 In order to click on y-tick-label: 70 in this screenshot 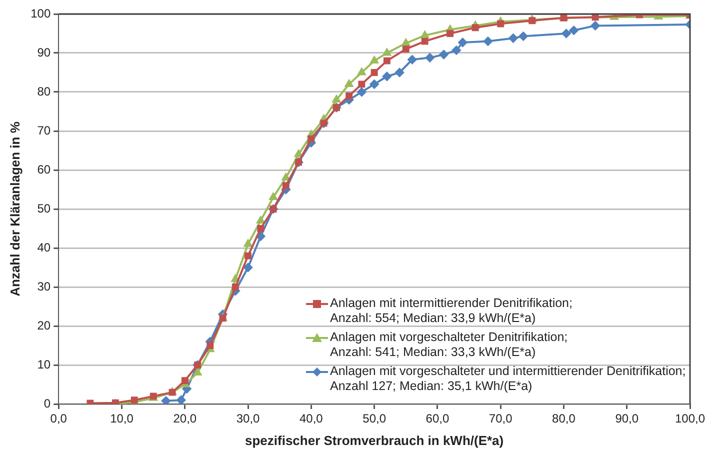, I will do `click(44, 130)`.